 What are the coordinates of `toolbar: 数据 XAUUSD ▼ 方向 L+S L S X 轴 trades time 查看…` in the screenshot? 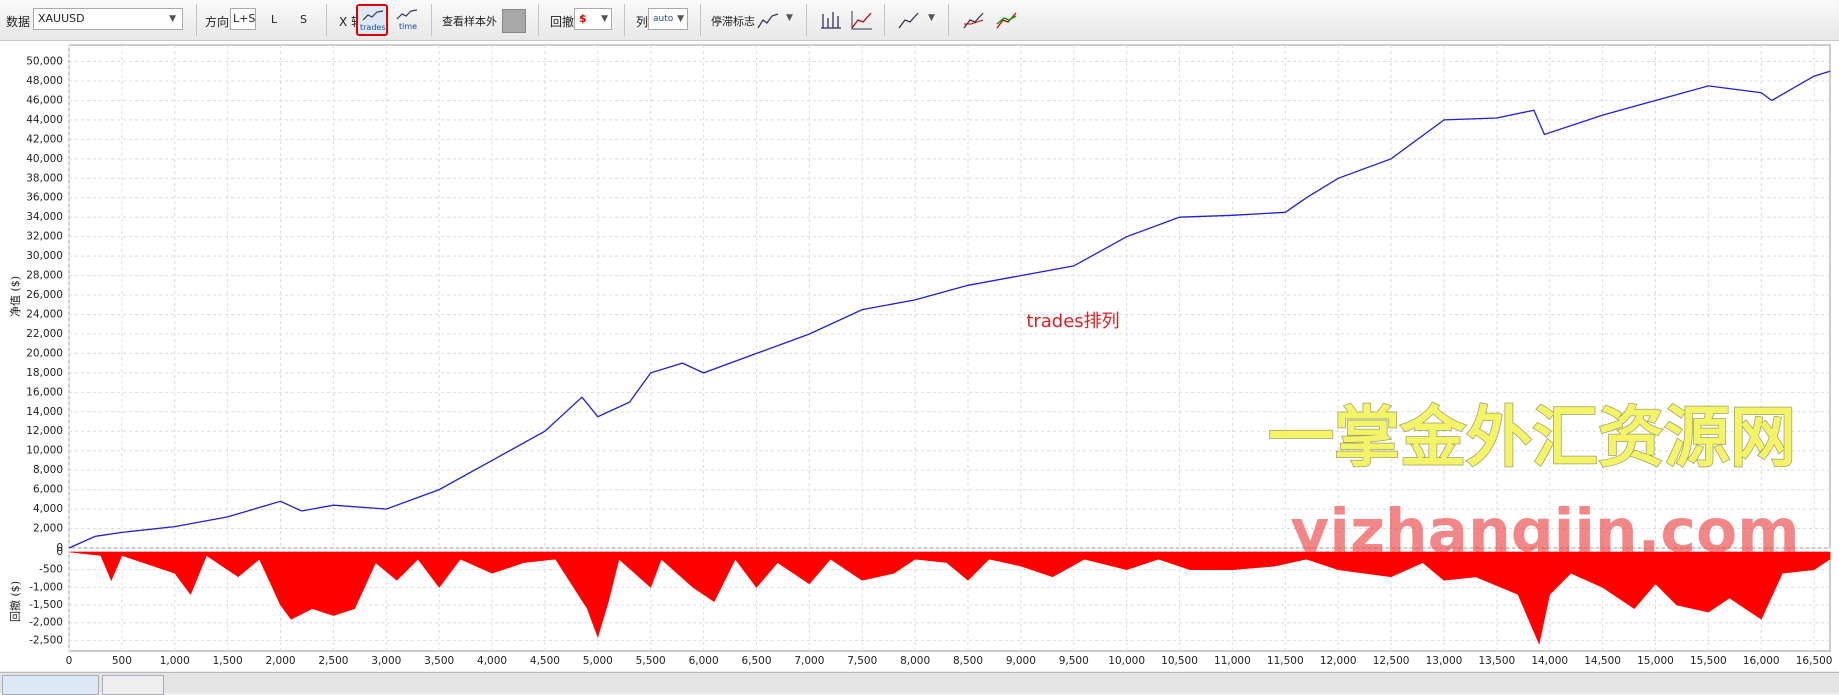 It's located at (919, 20).